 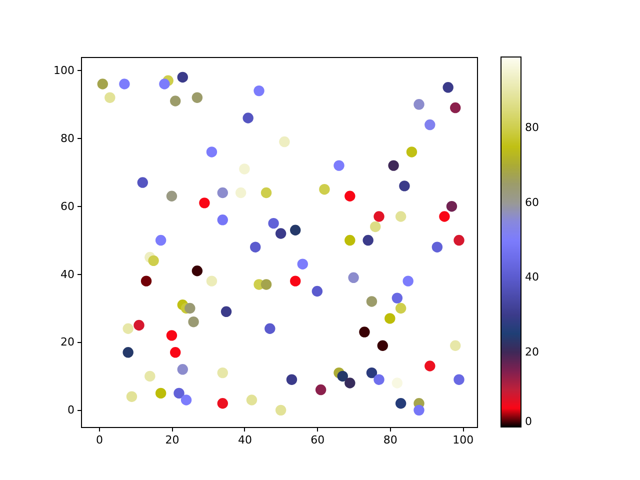 What do you see at coordinates (528, 421) in the screenshot?
I see `color-bar-label: 0` at bounding box center [528, 421].